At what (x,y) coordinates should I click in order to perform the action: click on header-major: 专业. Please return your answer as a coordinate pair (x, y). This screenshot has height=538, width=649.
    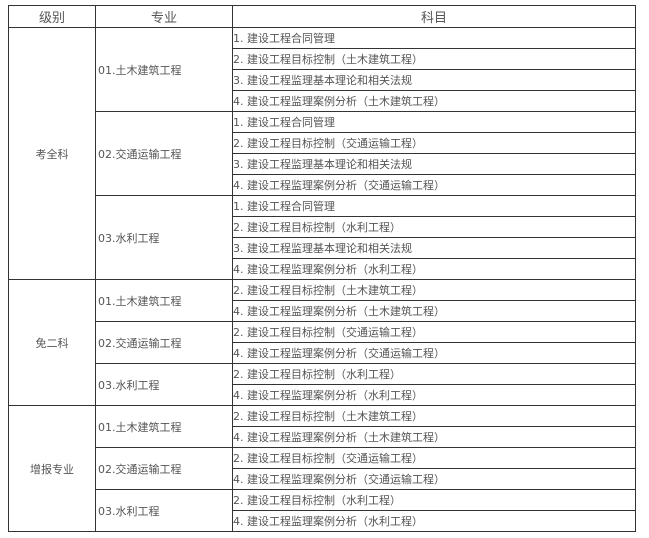
    Looking at the image, I should click on (164, 16).